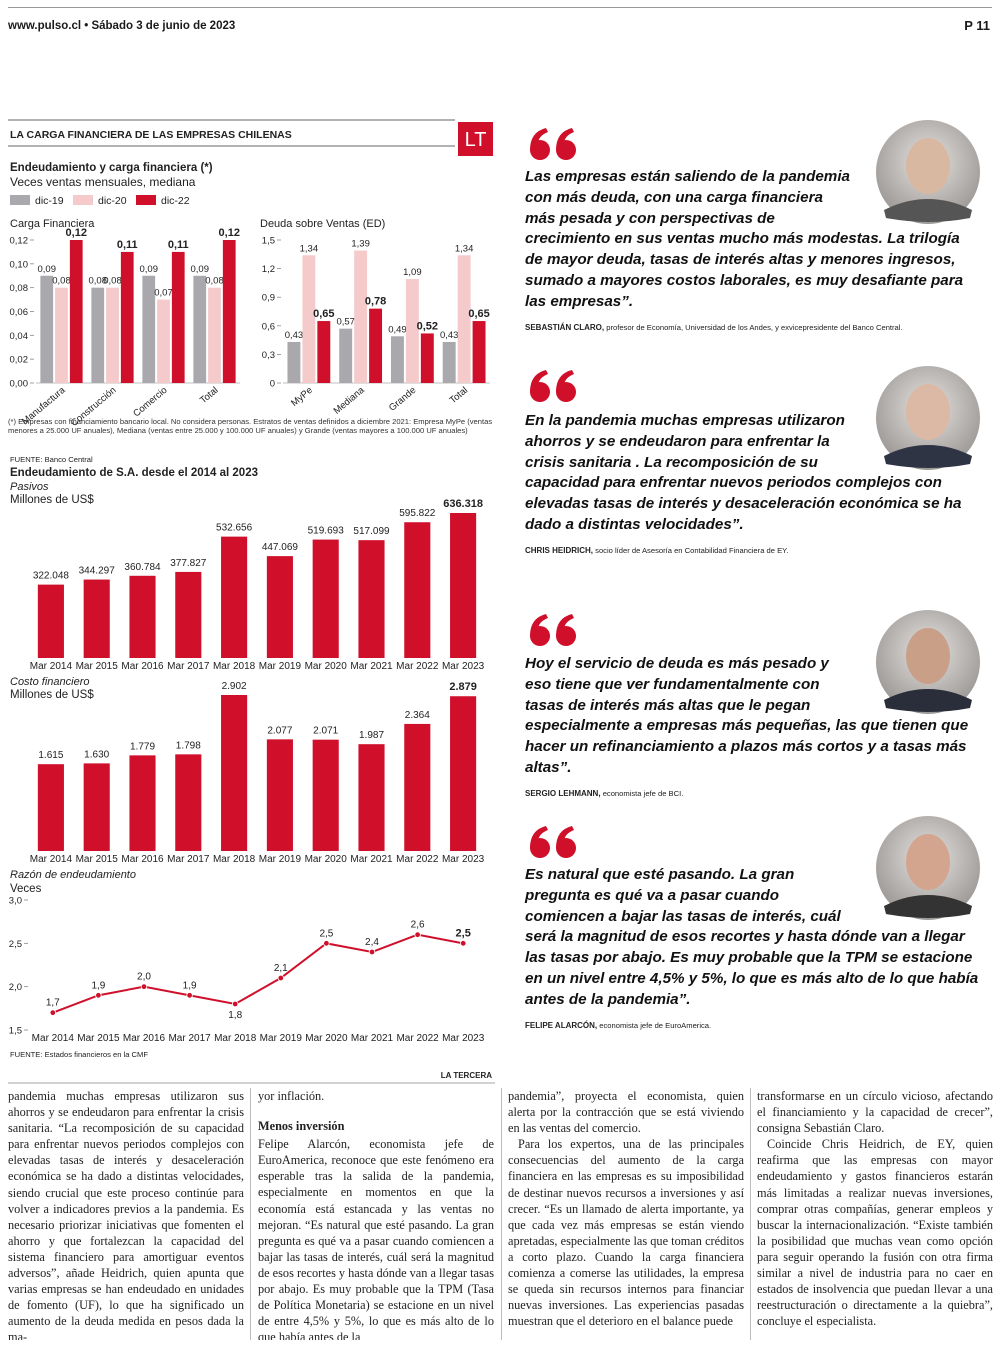 The height and width of the screenshot is (1349, 1000). I want to click on x-tick-label: Comercio, so click(150, 402).